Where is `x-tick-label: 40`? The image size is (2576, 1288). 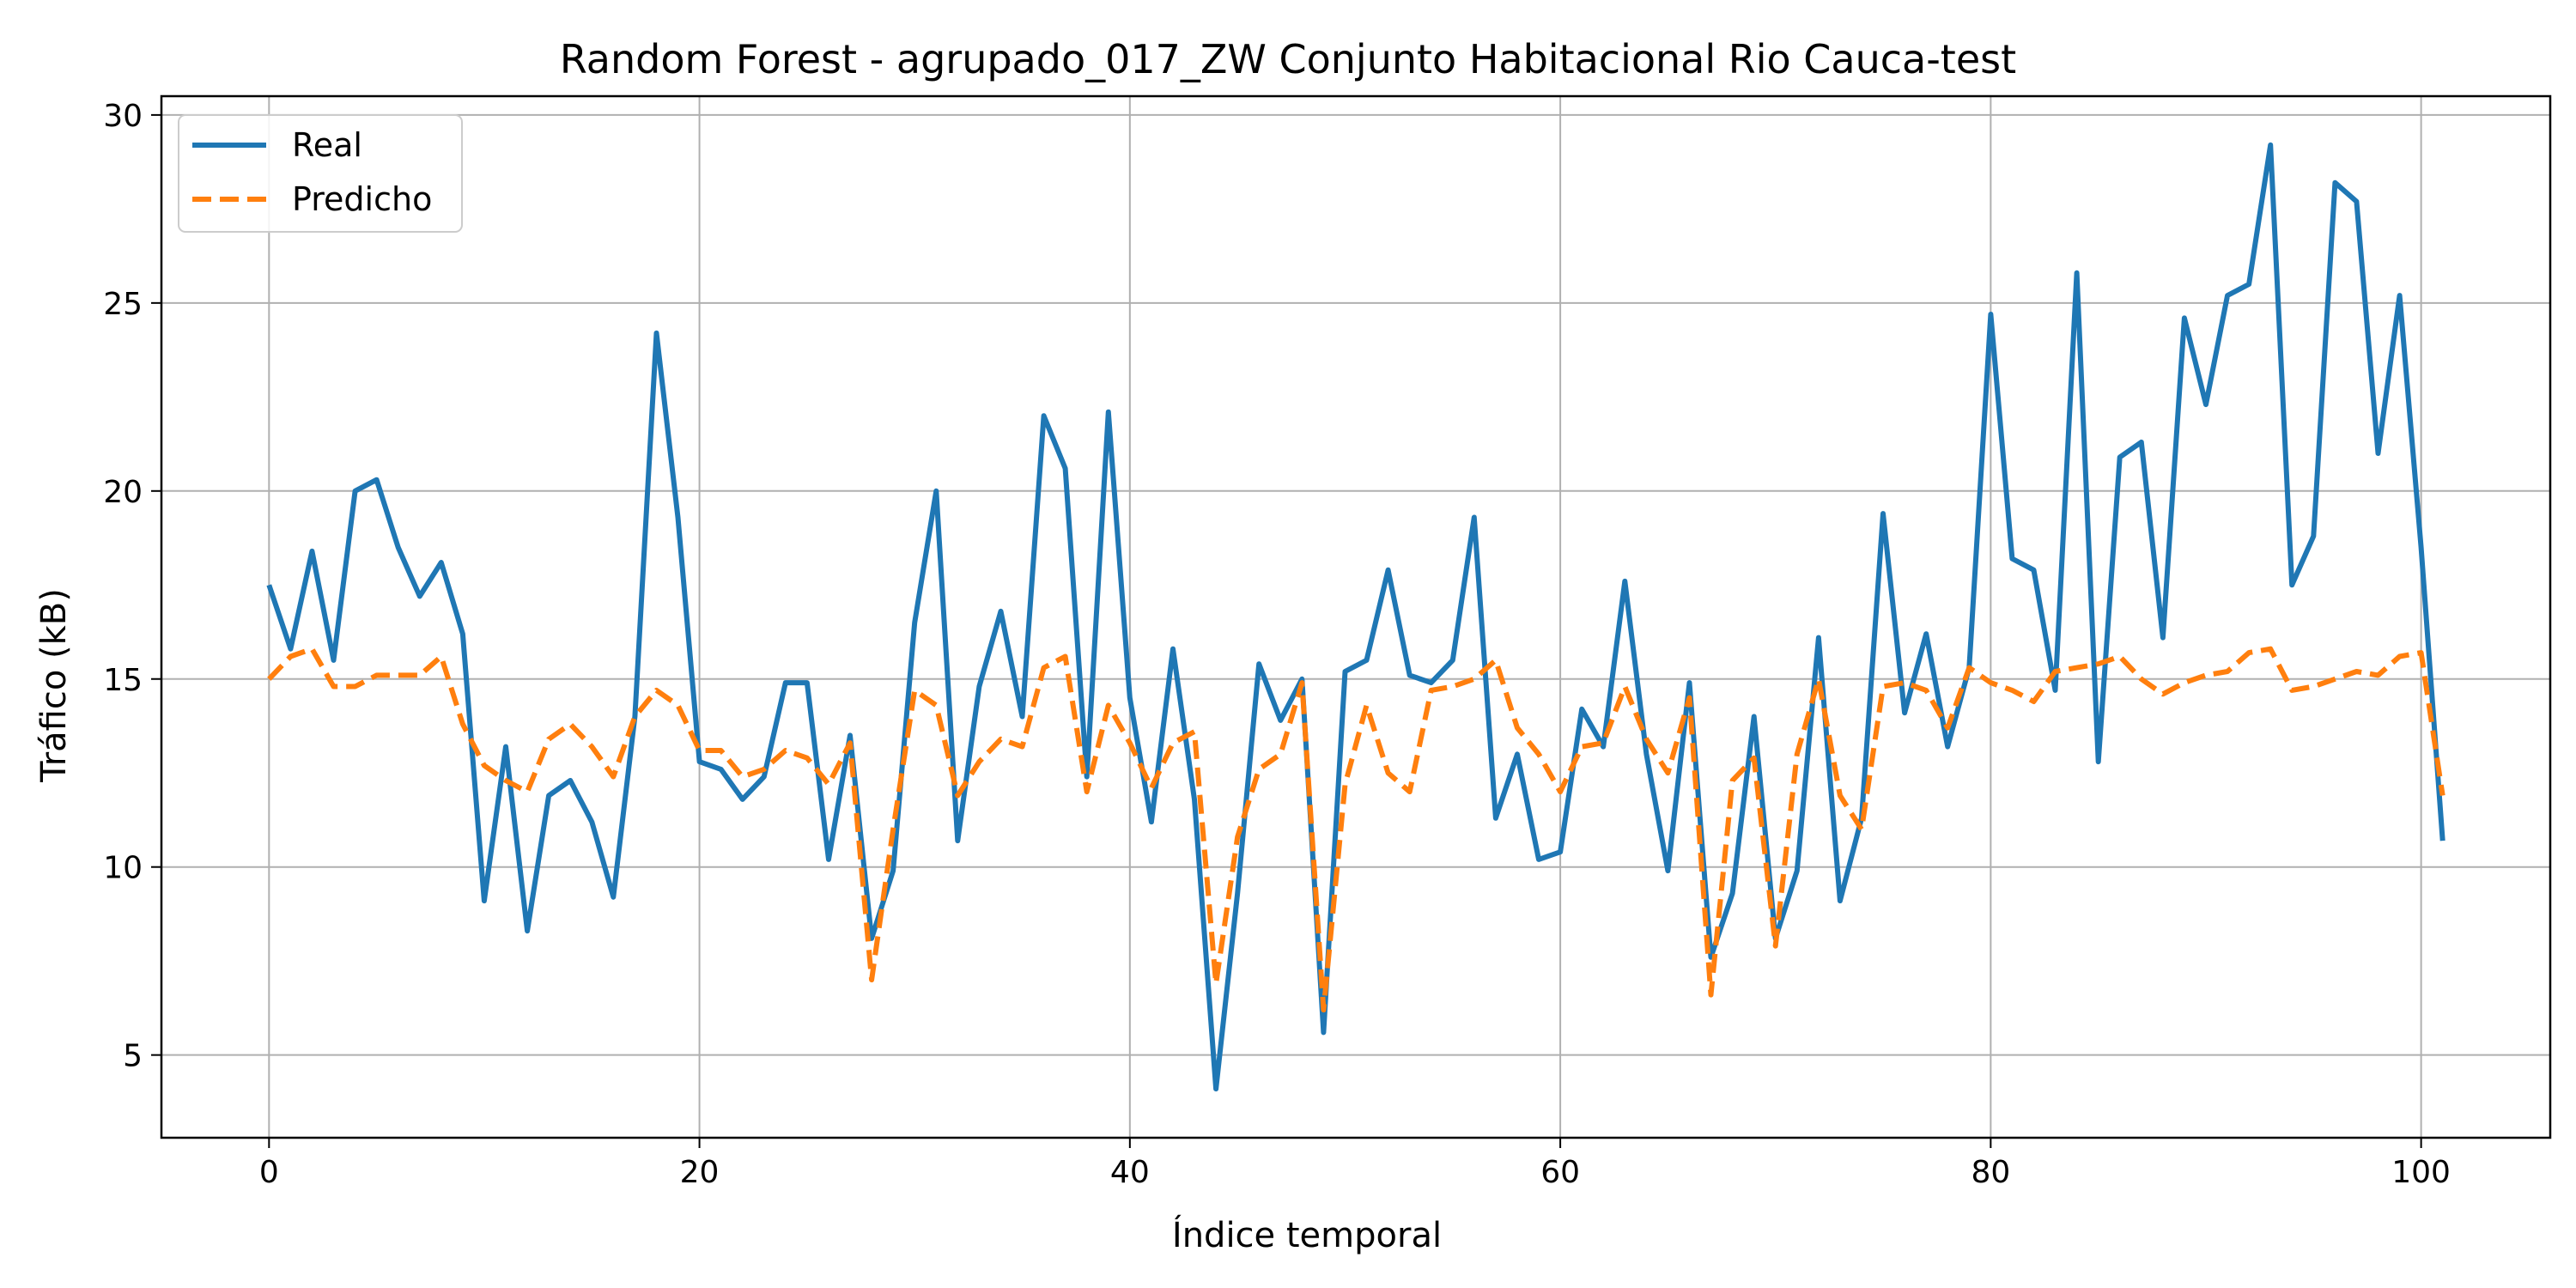 x-tick-label: 40 is located at coordinates (1130, 1173).